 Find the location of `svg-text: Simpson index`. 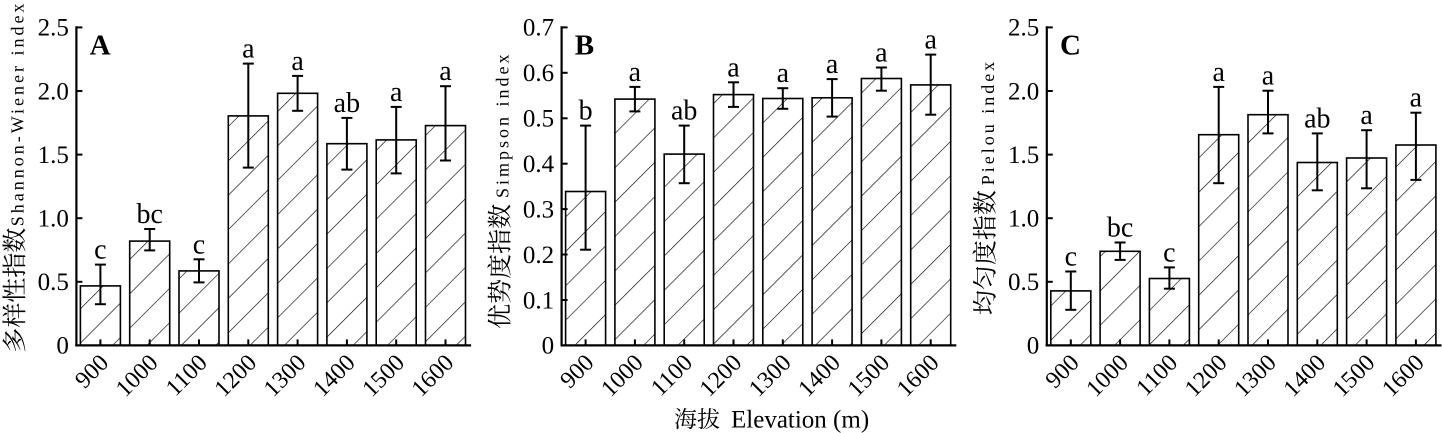

svg-text: Simpson index is located at coordinates (503, 124).